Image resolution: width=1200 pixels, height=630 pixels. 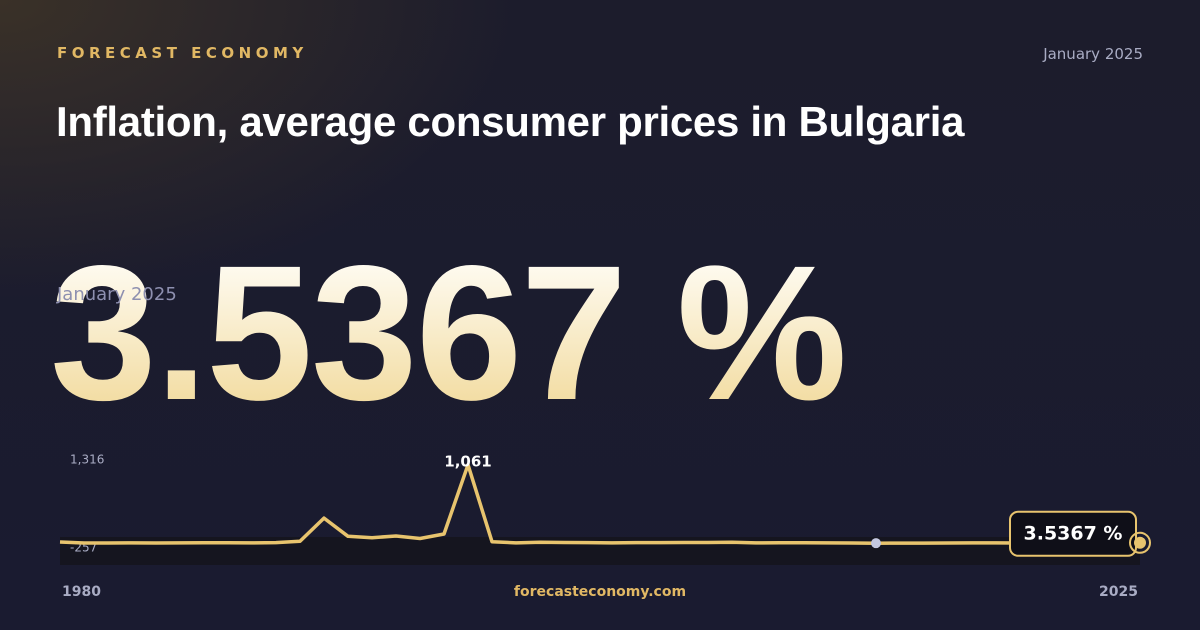 I want to click on peak-label: 1,061, so click(x=467, y=461).